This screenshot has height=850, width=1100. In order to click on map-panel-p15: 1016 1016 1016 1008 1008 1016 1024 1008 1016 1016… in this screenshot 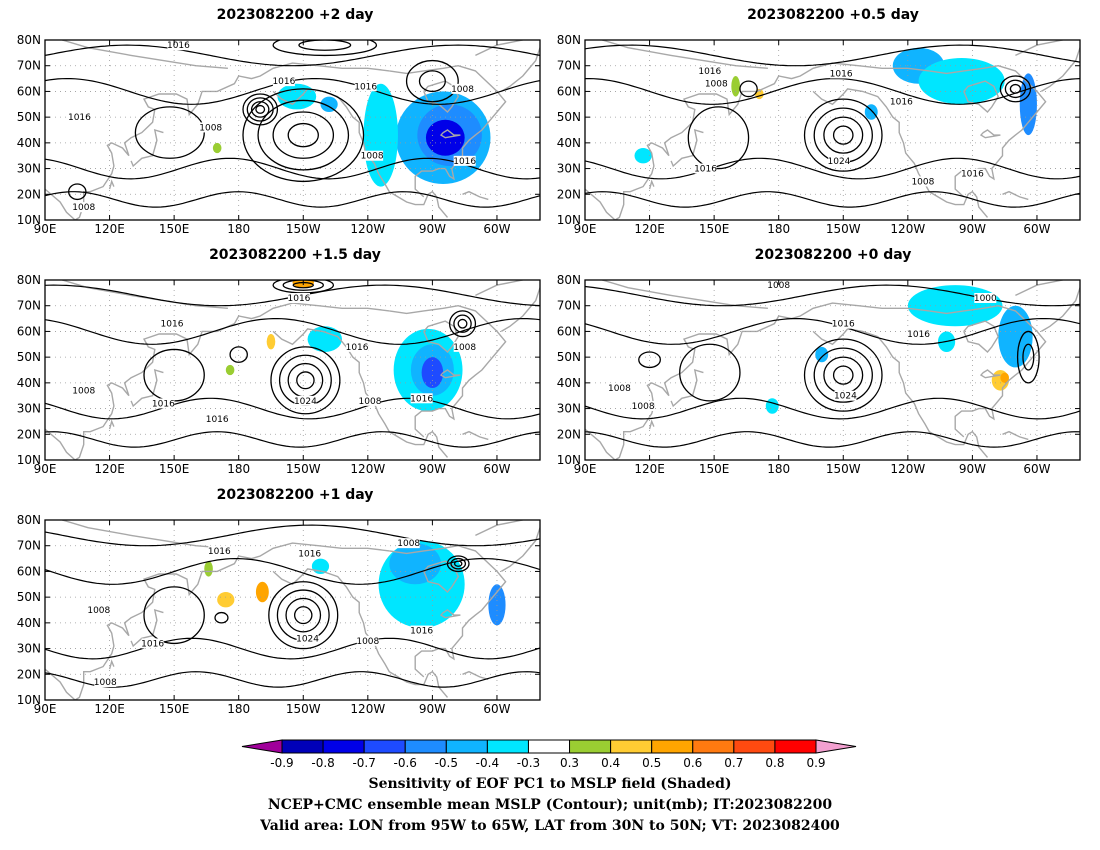, I will do `click(272, 377)`.